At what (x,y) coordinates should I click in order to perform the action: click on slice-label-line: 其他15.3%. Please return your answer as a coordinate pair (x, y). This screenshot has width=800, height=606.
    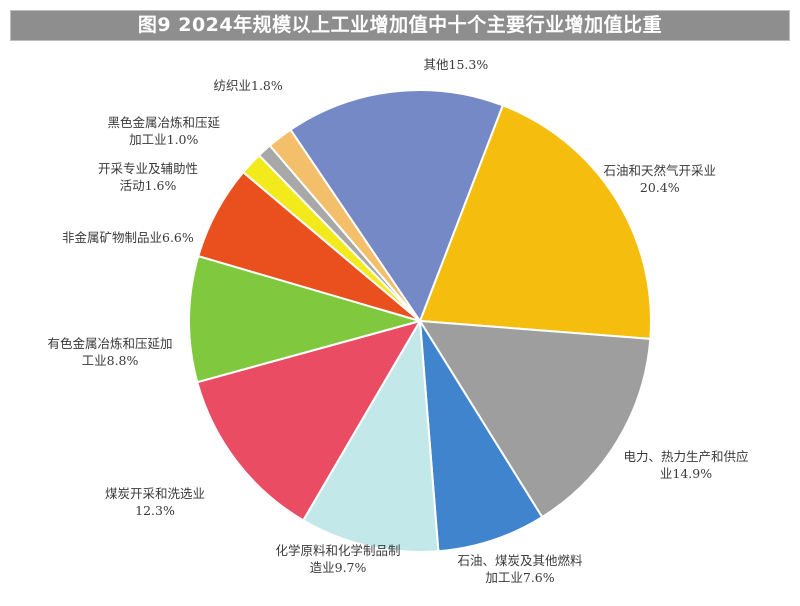
    Looking at the image, I should click on (456, 64).